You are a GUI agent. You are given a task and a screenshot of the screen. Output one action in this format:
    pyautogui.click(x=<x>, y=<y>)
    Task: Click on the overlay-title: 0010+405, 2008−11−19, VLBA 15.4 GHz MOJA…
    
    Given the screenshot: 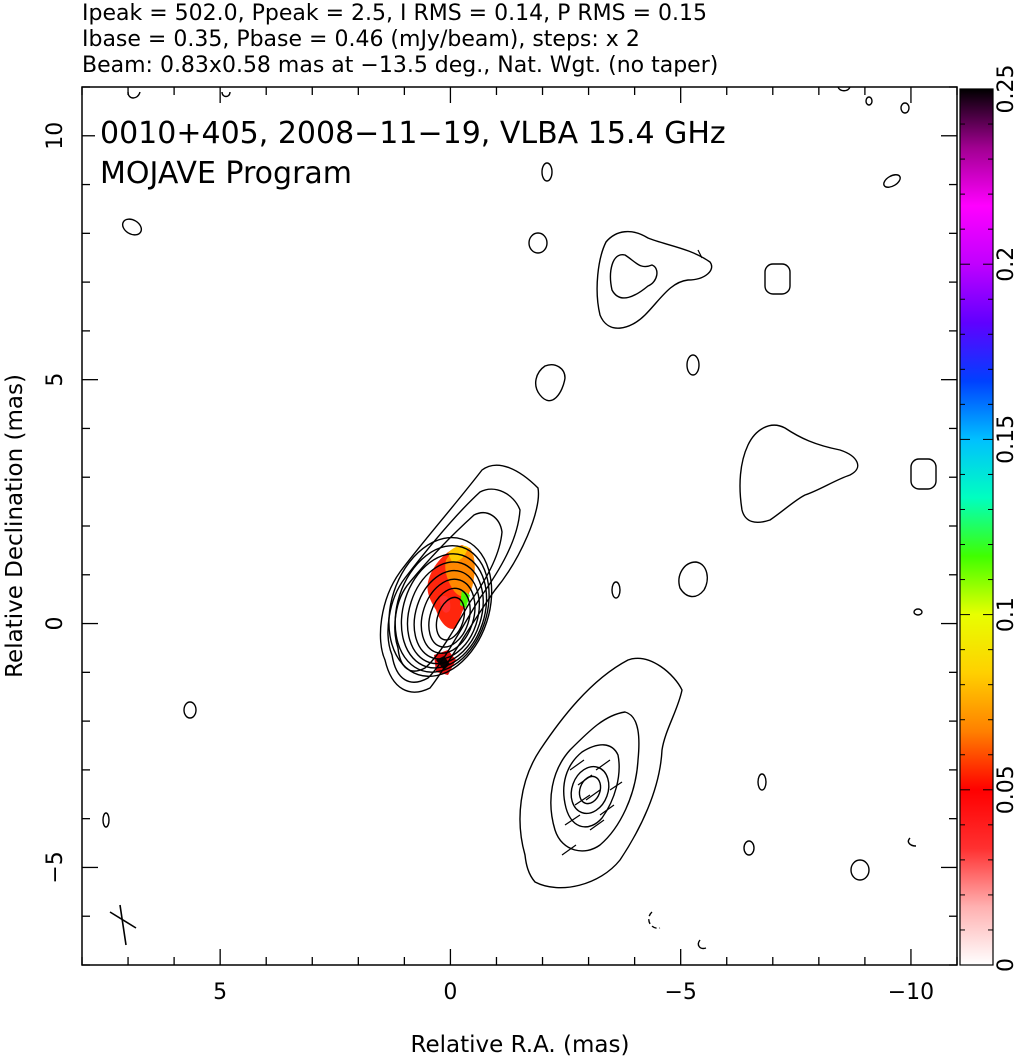 What is the action you would take?
    pyautogui.click(x=466, y=152)
    